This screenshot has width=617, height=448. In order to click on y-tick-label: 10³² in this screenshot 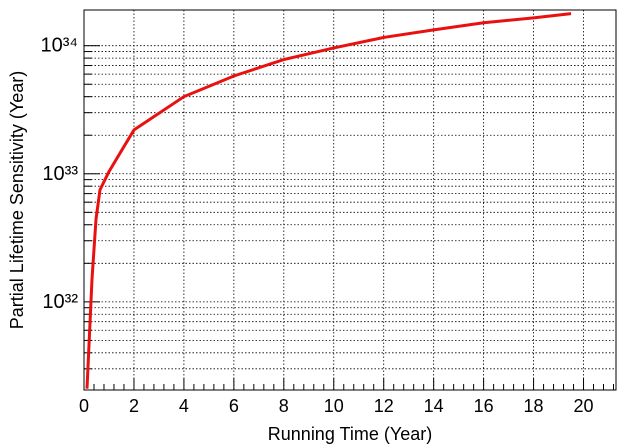, I will do `click(60, 302)`.